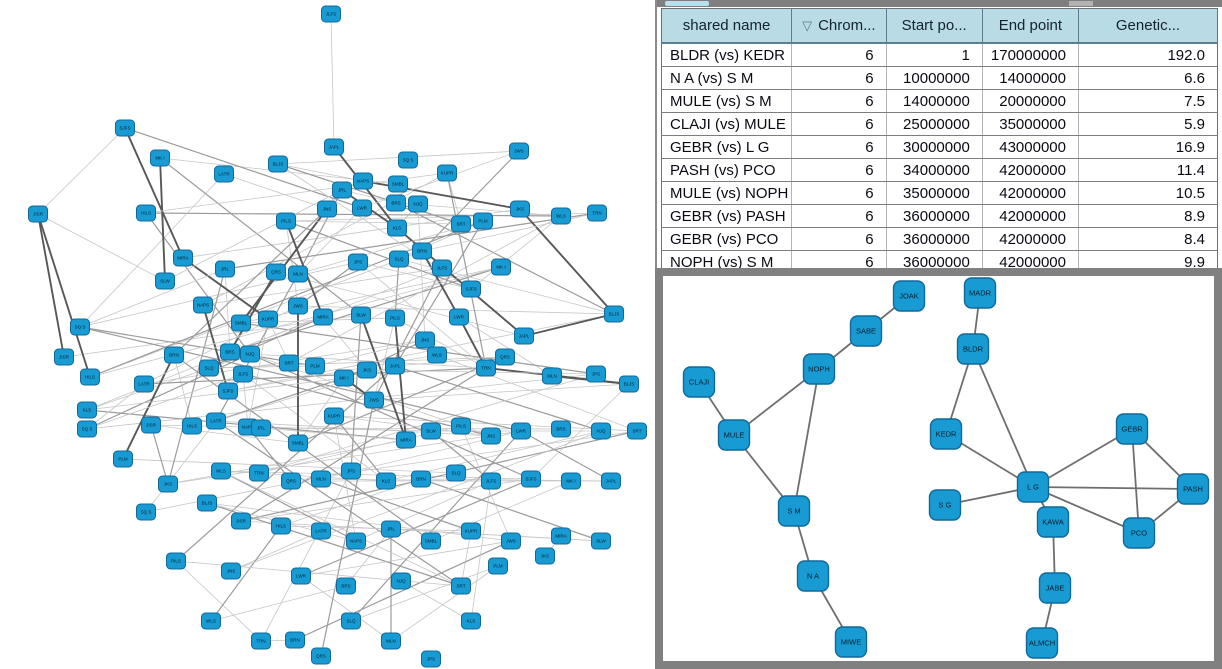  I want to click on edge-name-cell: GEBR (vs) PASH, so click(727, 216).